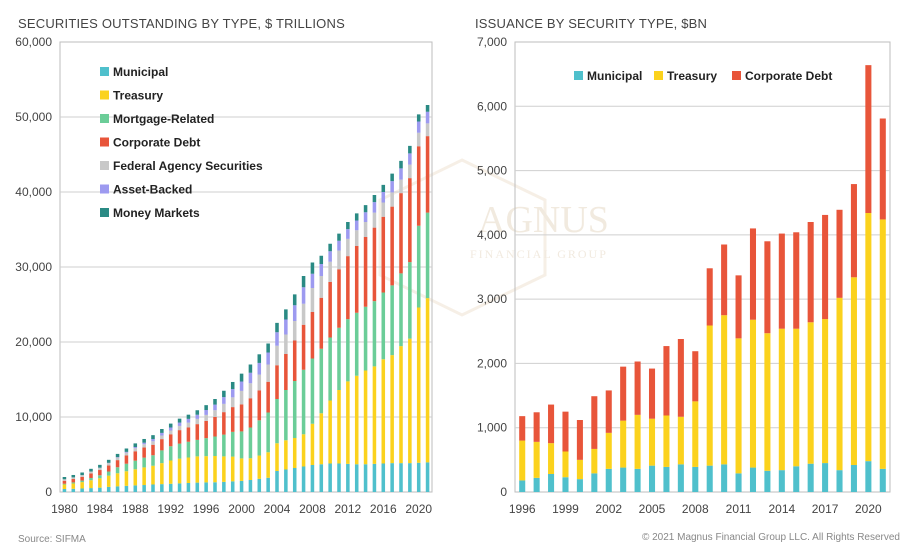 This screenshot has height=548, width=918. What do you see at coordinates (312, 509) in the screenshot?
I see `x-tick-label: 2008` at bounding box center [312, 509].